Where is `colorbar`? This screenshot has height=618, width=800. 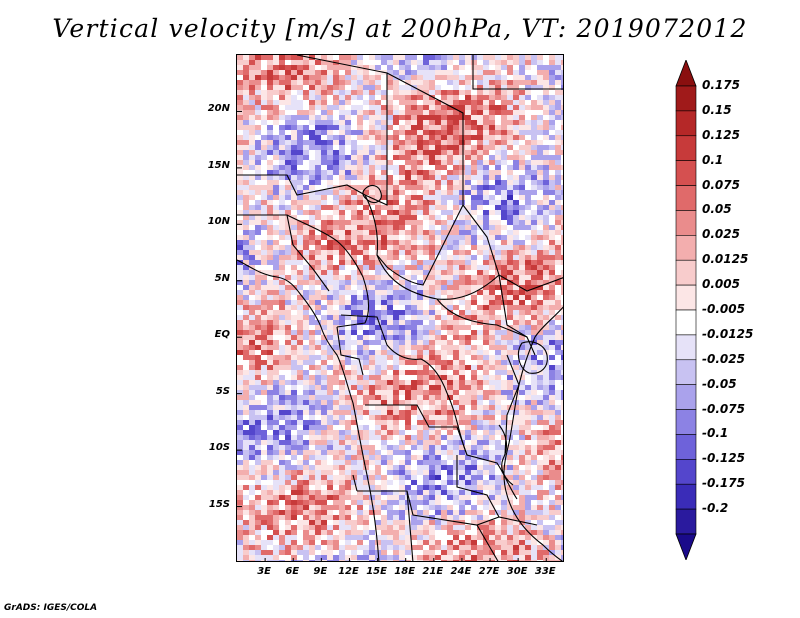 colorbar is located at coordinates (686, 310).